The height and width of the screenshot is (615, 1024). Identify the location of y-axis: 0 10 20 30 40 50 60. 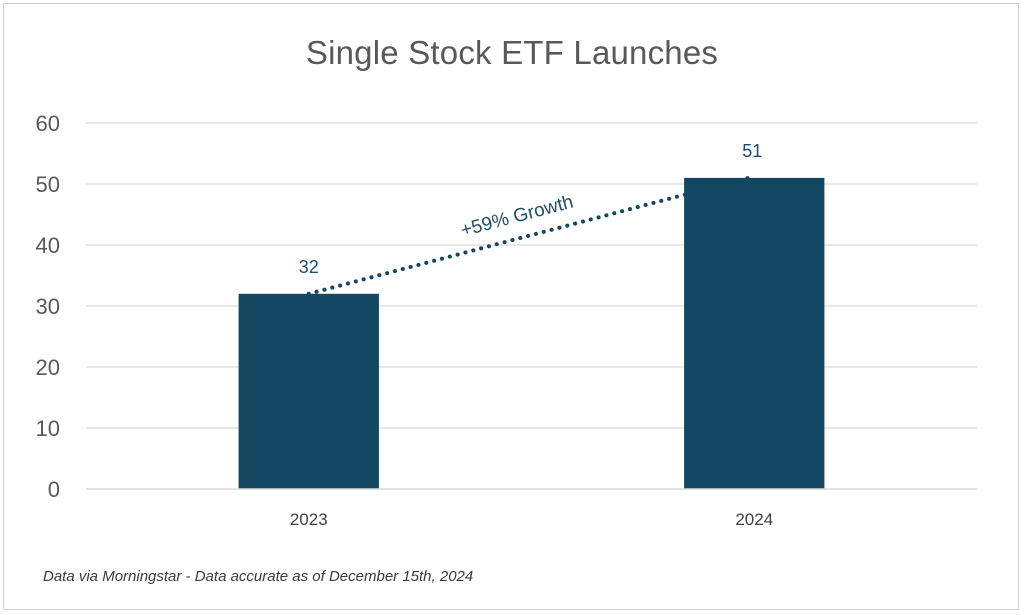
(48, 306).